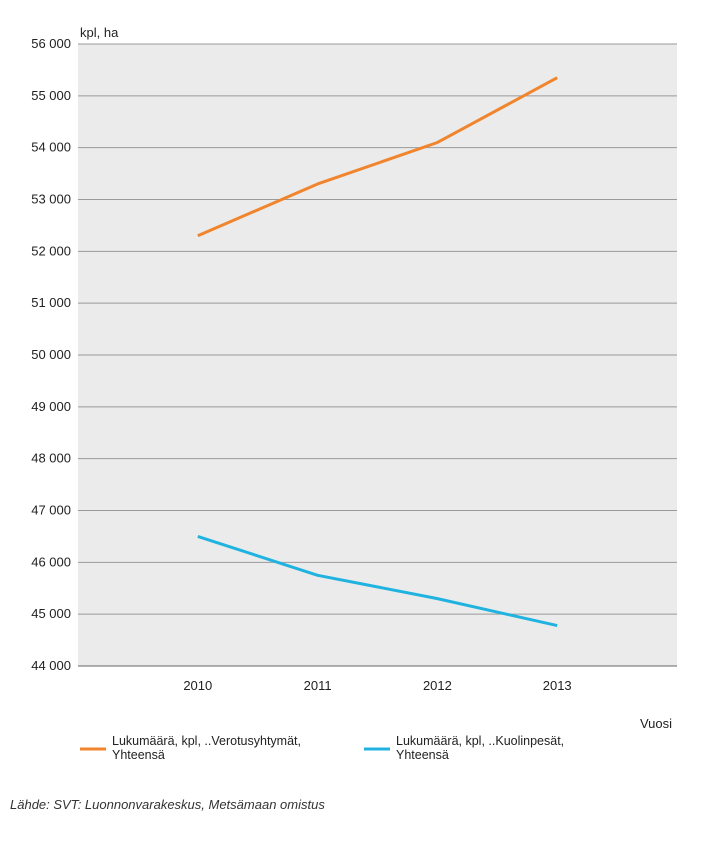  I want to click on y-tick-label: 51 000, so click(51, 302).